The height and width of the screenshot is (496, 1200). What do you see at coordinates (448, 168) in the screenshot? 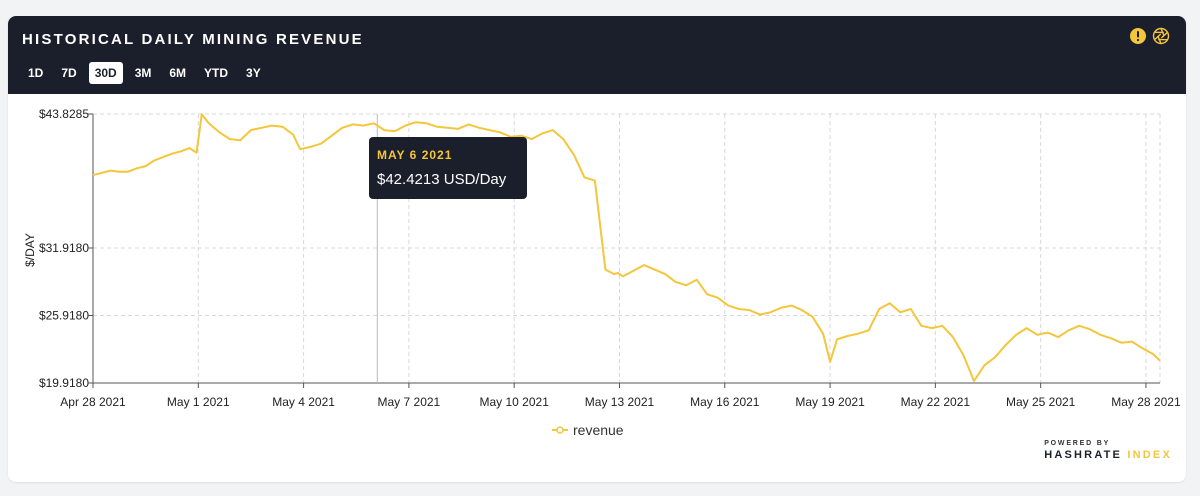
I see `tooltip: MAY 6 2021 $42.4213 USD/Day` at bounding box center [448, 168].